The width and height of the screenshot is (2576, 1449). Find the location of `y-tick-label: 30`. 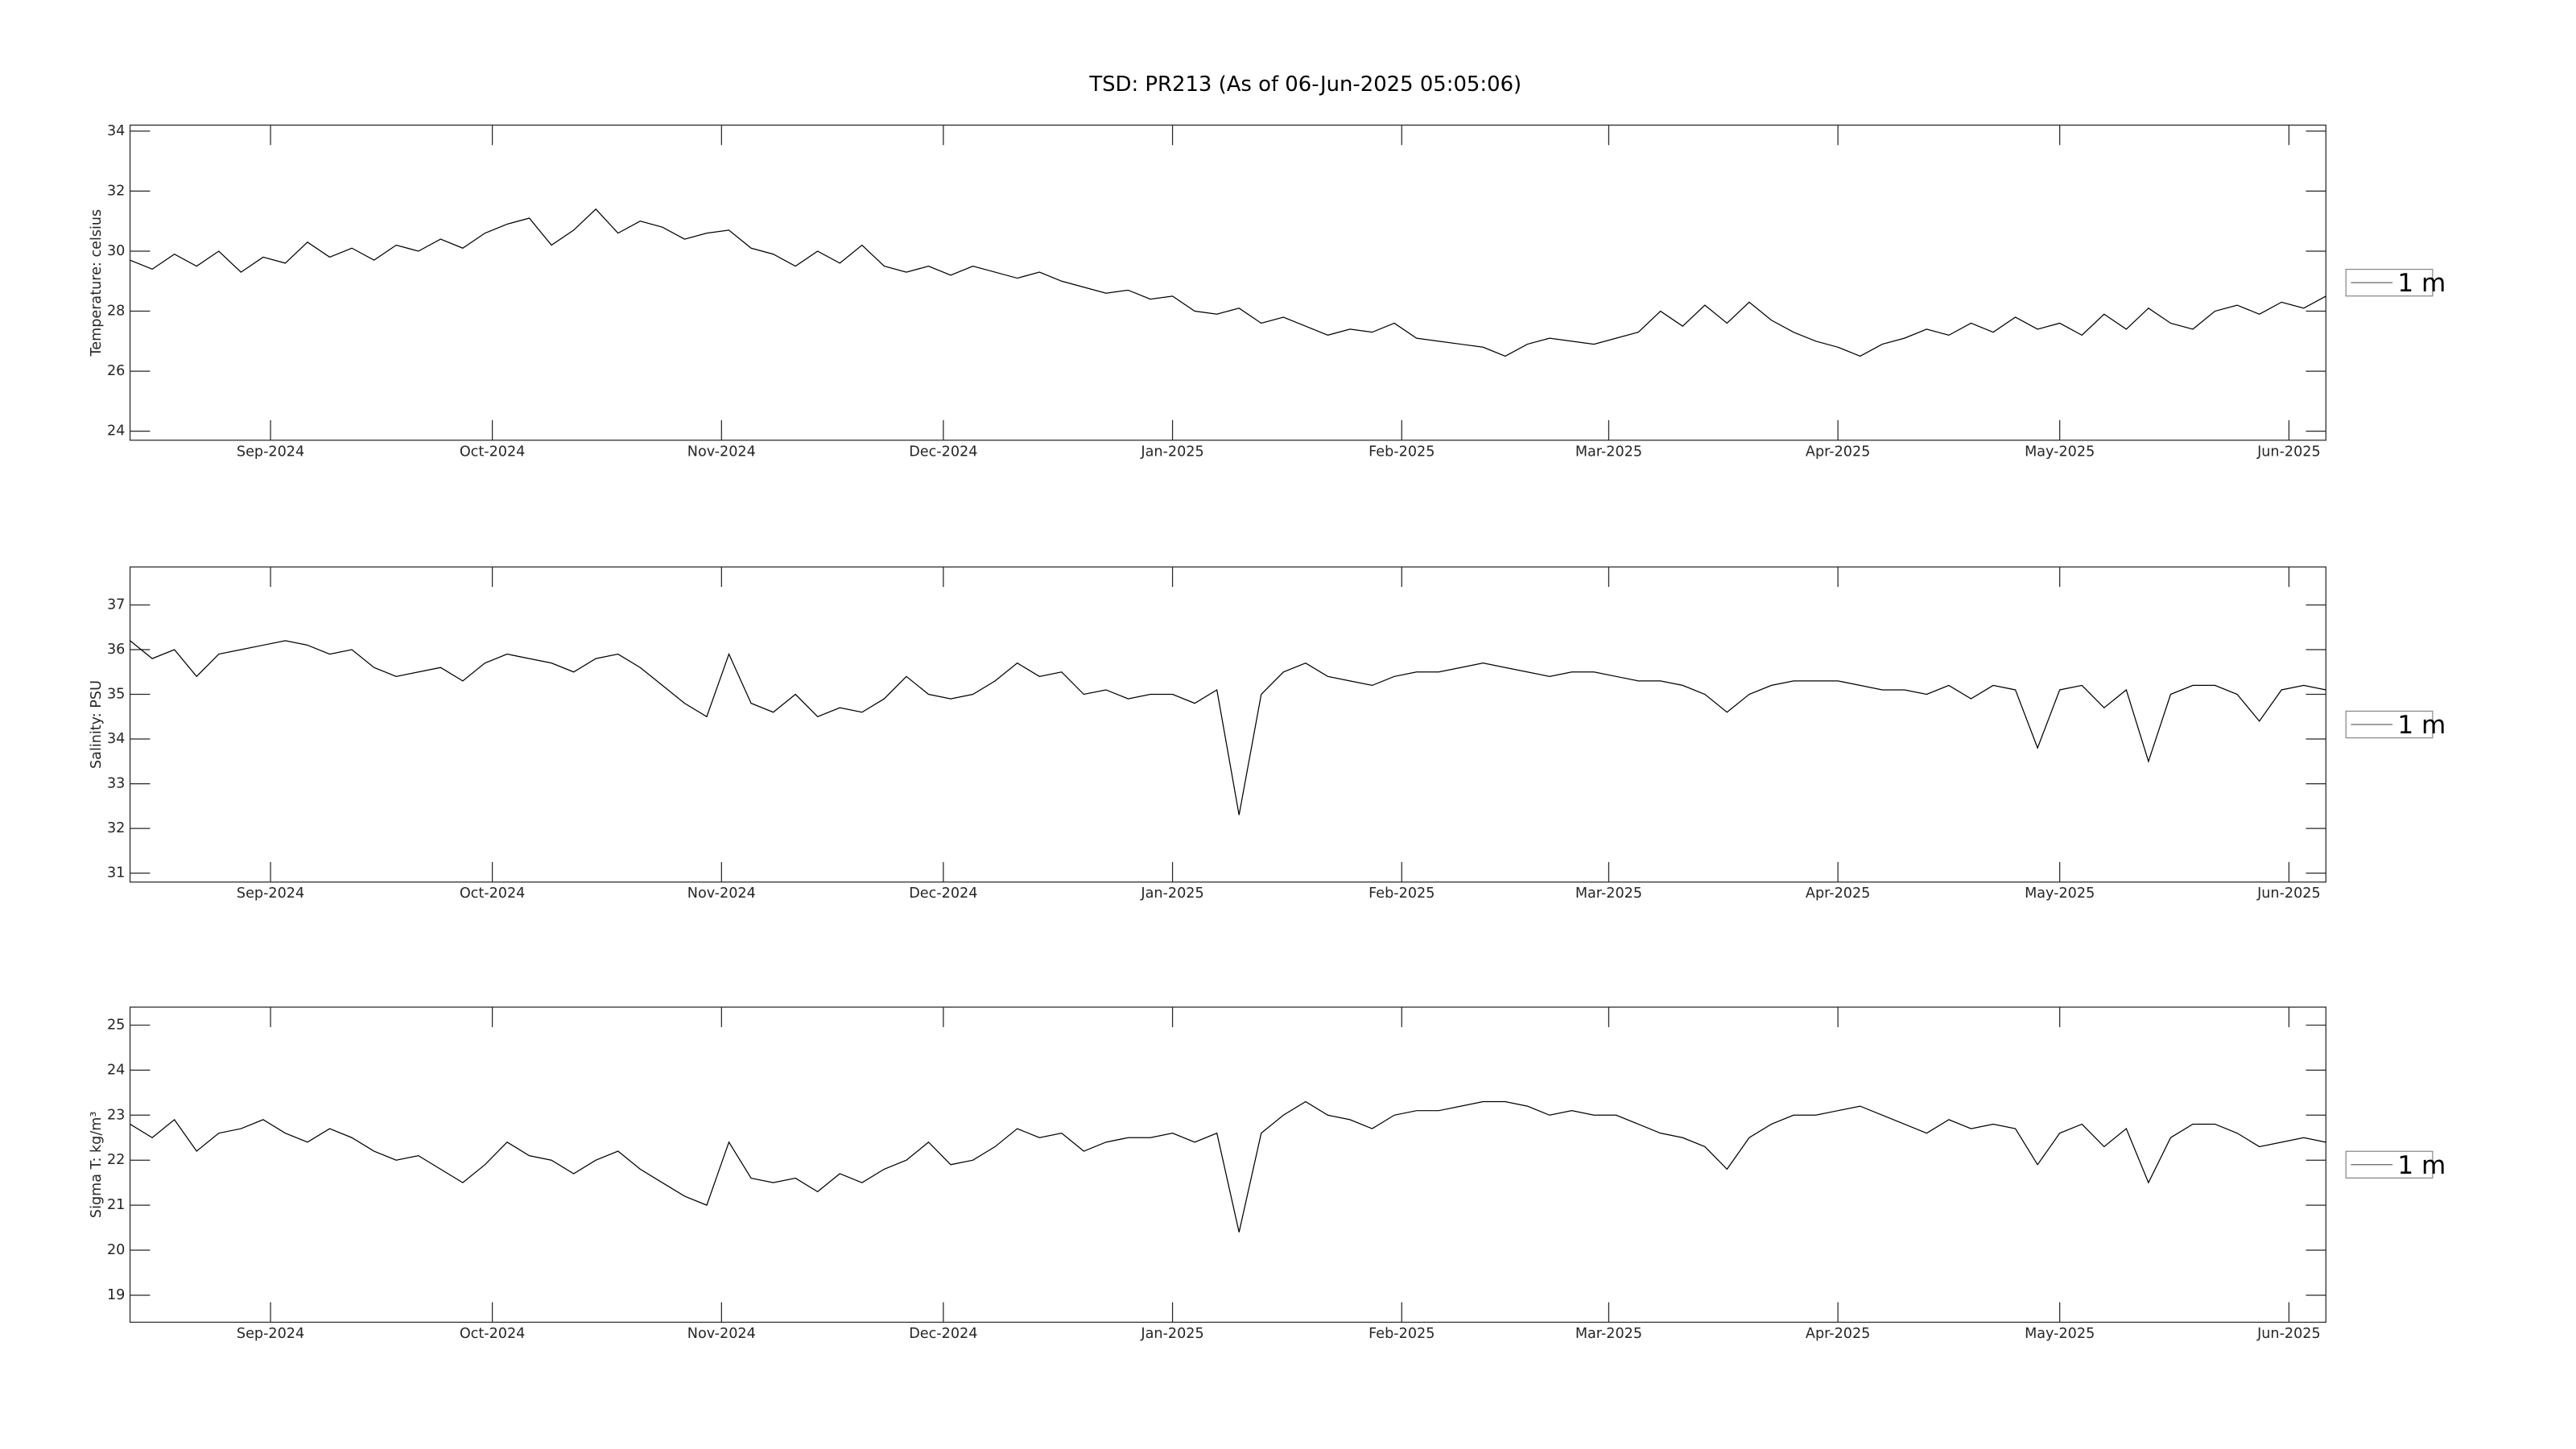

y-tick-label: 30 is located at coordinates (116, 251).